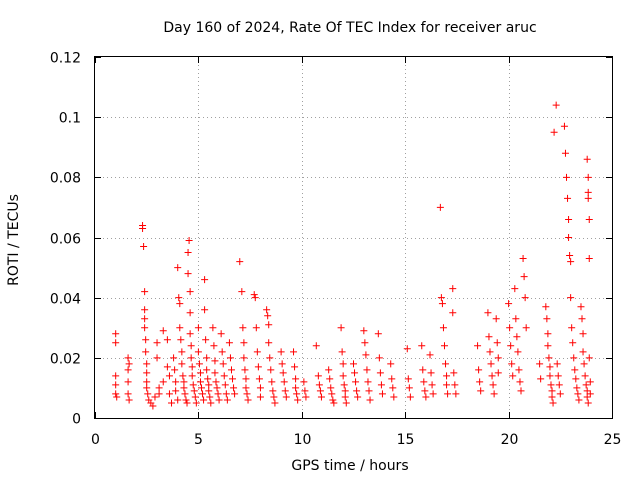  I want to click on x-tick-label: 10, so click(303, 440).